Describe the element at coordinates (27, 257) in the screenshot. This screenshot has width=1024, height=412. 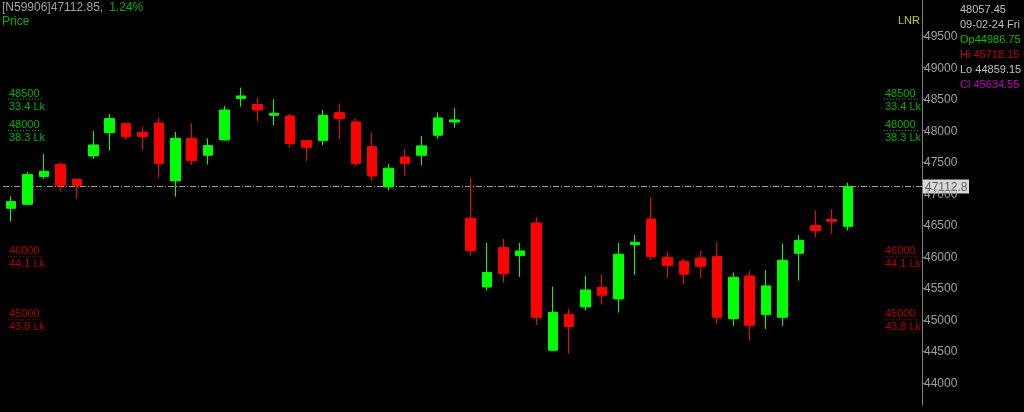
I see `ref-line-label: 46000 44.1 Lk` at that location.